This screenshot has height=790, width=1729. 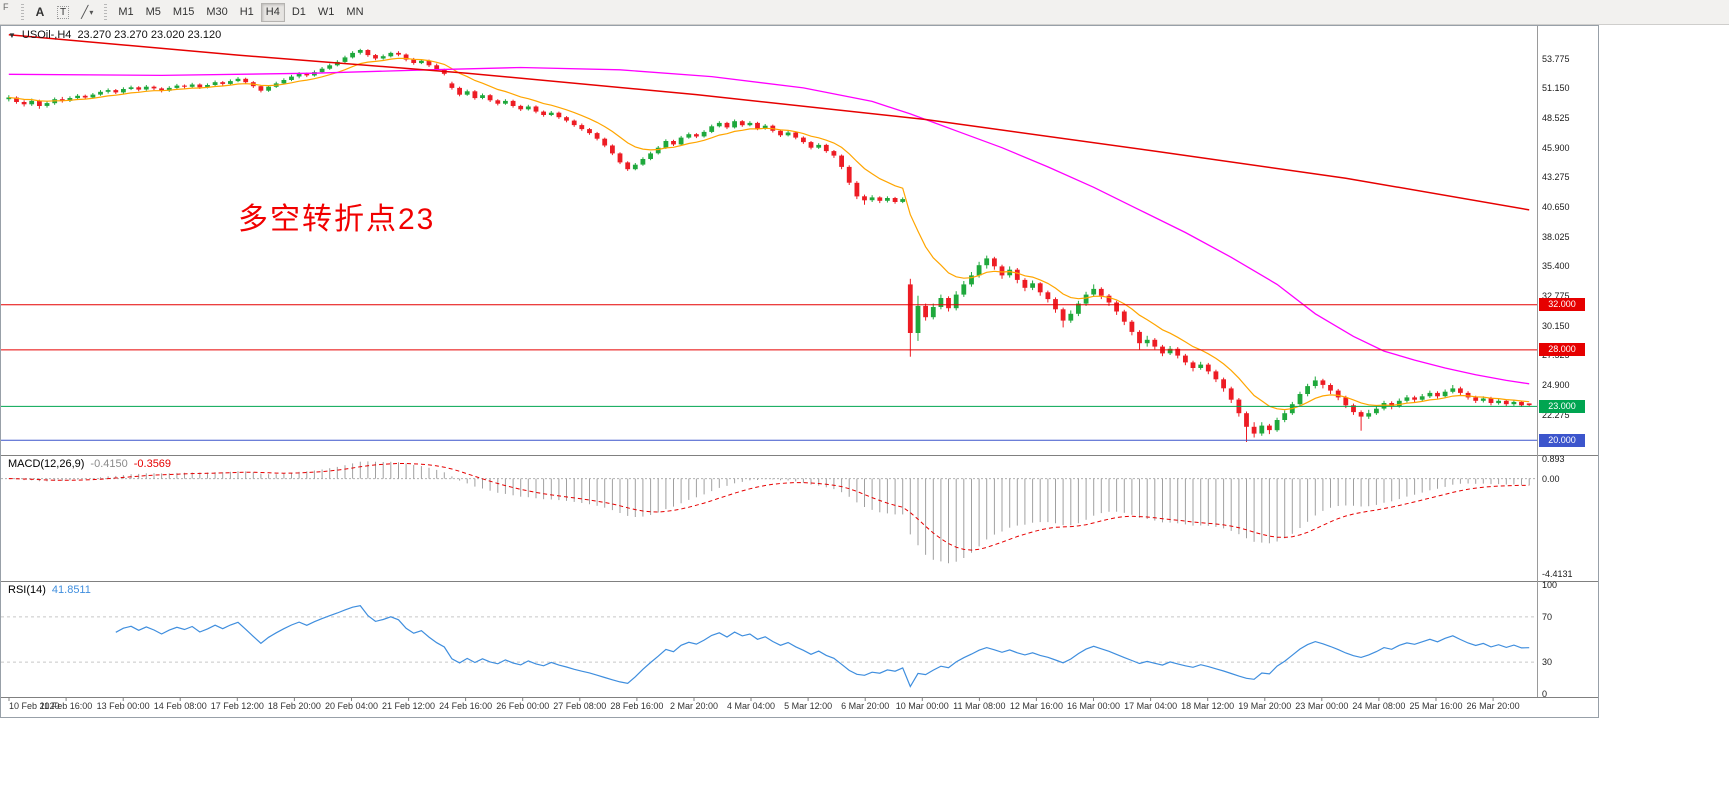 What do you see at coordinates (1557, 573) in the screenshot?
I see `macd-axis-label: -4.4131` at bounding box center [1557, 573].